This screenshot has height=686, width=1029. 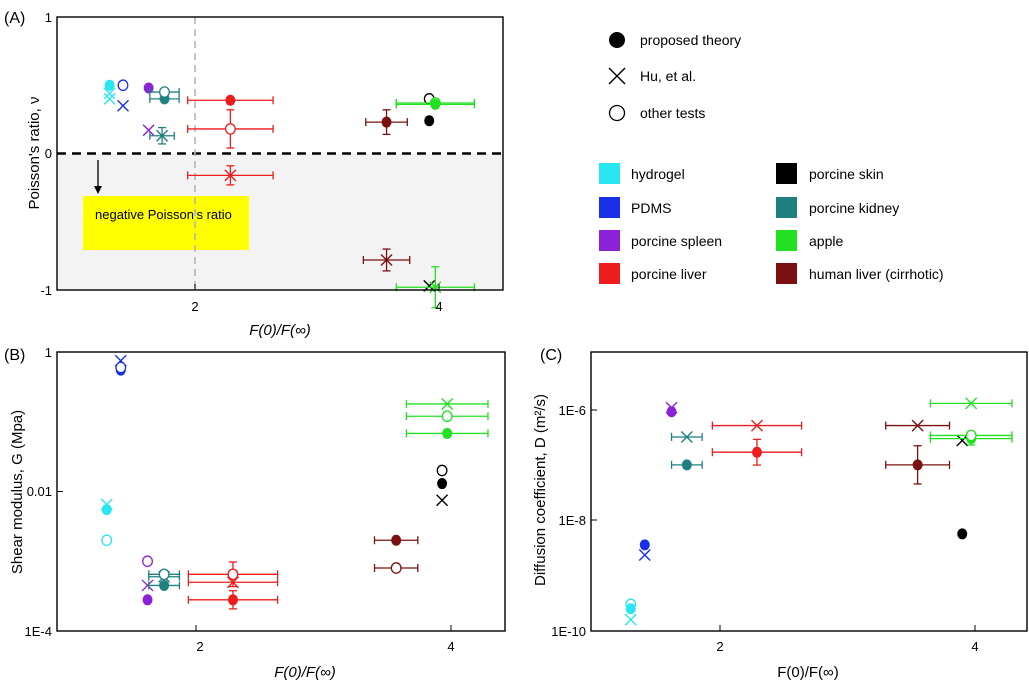 I want to click on panel-a-point-pdms-open, so click(x=123, y=85).